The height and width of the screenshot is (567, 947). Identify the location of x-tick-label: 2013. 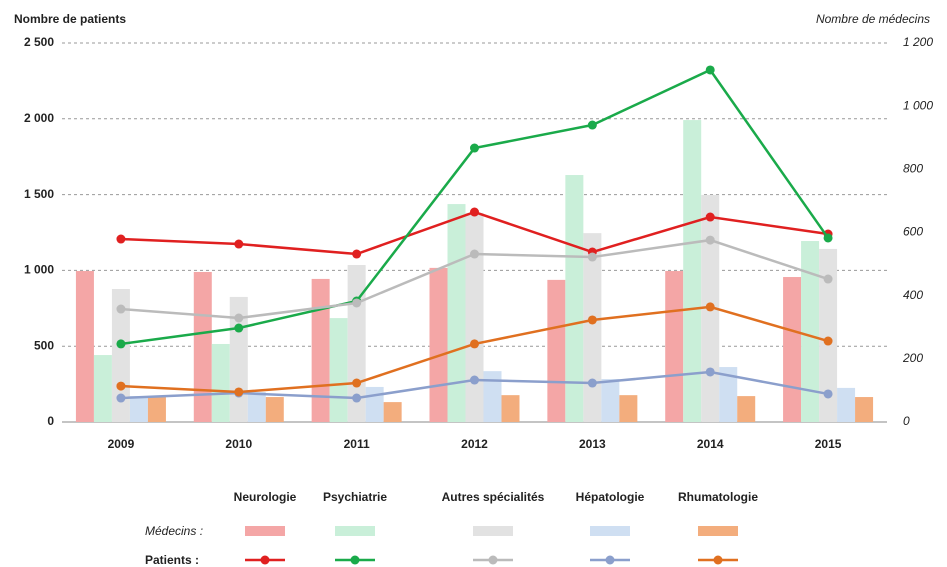
(592, 444).